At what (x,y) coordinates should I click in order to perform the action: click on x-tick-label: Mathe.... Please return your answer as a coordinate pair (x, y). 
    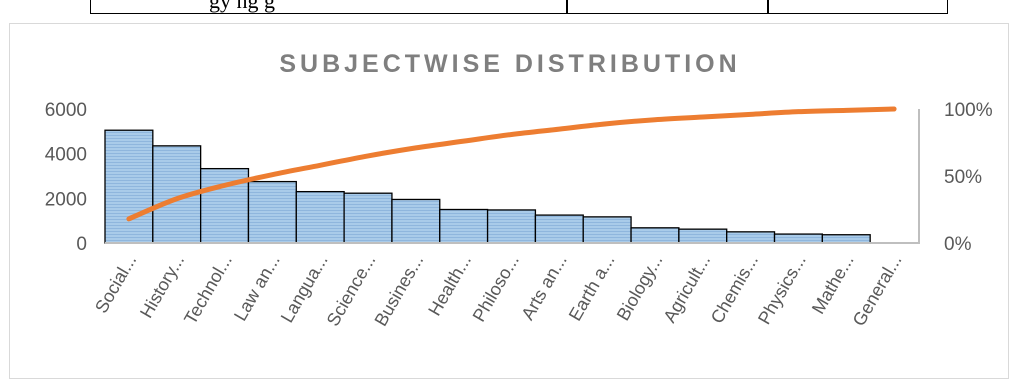
    Looking at the image, I should click on (833, 284).